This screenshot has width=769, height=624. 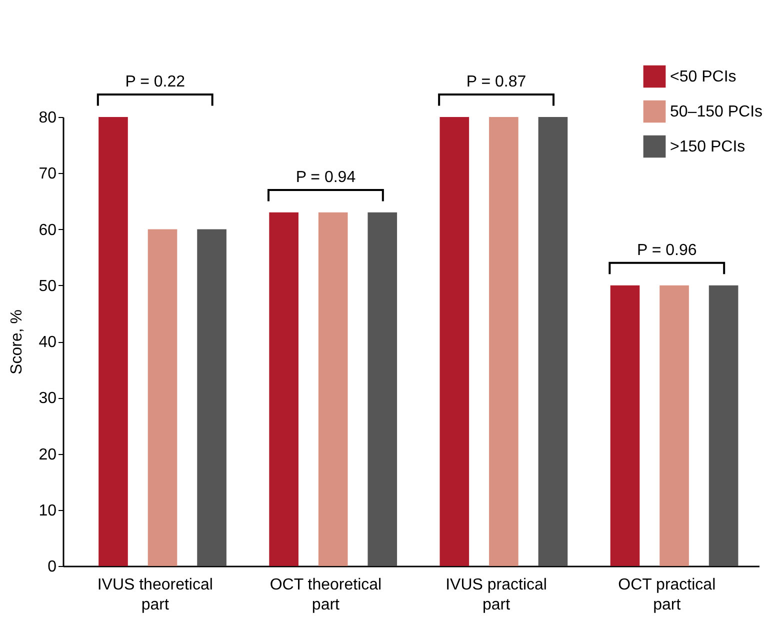 I want to click on annotation: P = 0.96, so click(x=667, y=250).